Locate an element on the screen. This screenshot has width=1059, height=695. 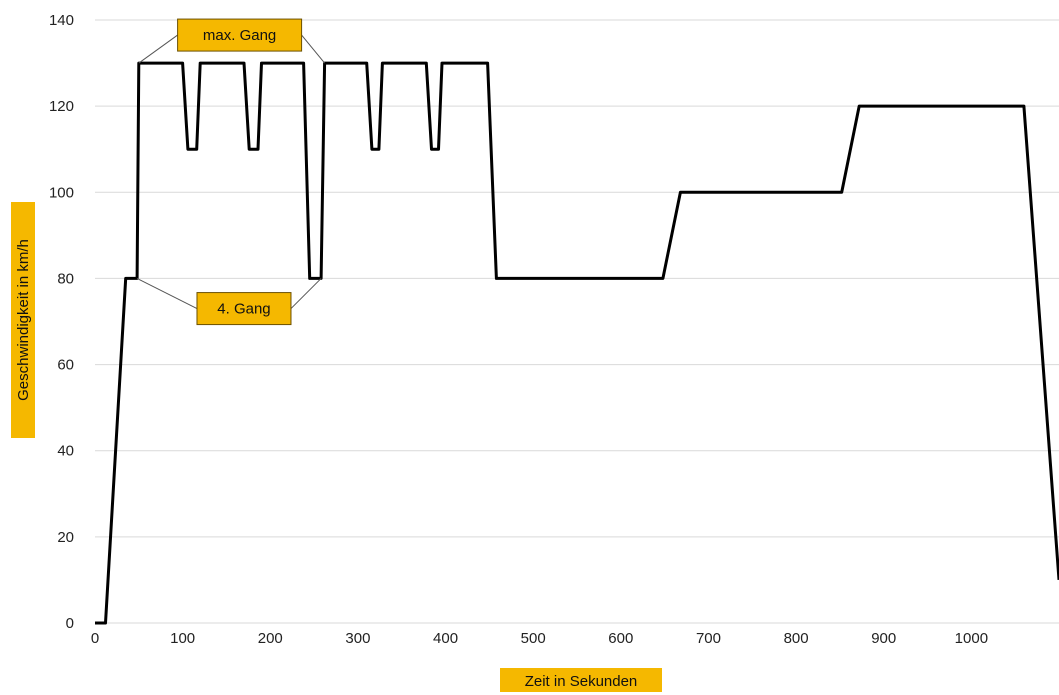
annotation-label: 4. Gang is located at coordinates (243, 309).